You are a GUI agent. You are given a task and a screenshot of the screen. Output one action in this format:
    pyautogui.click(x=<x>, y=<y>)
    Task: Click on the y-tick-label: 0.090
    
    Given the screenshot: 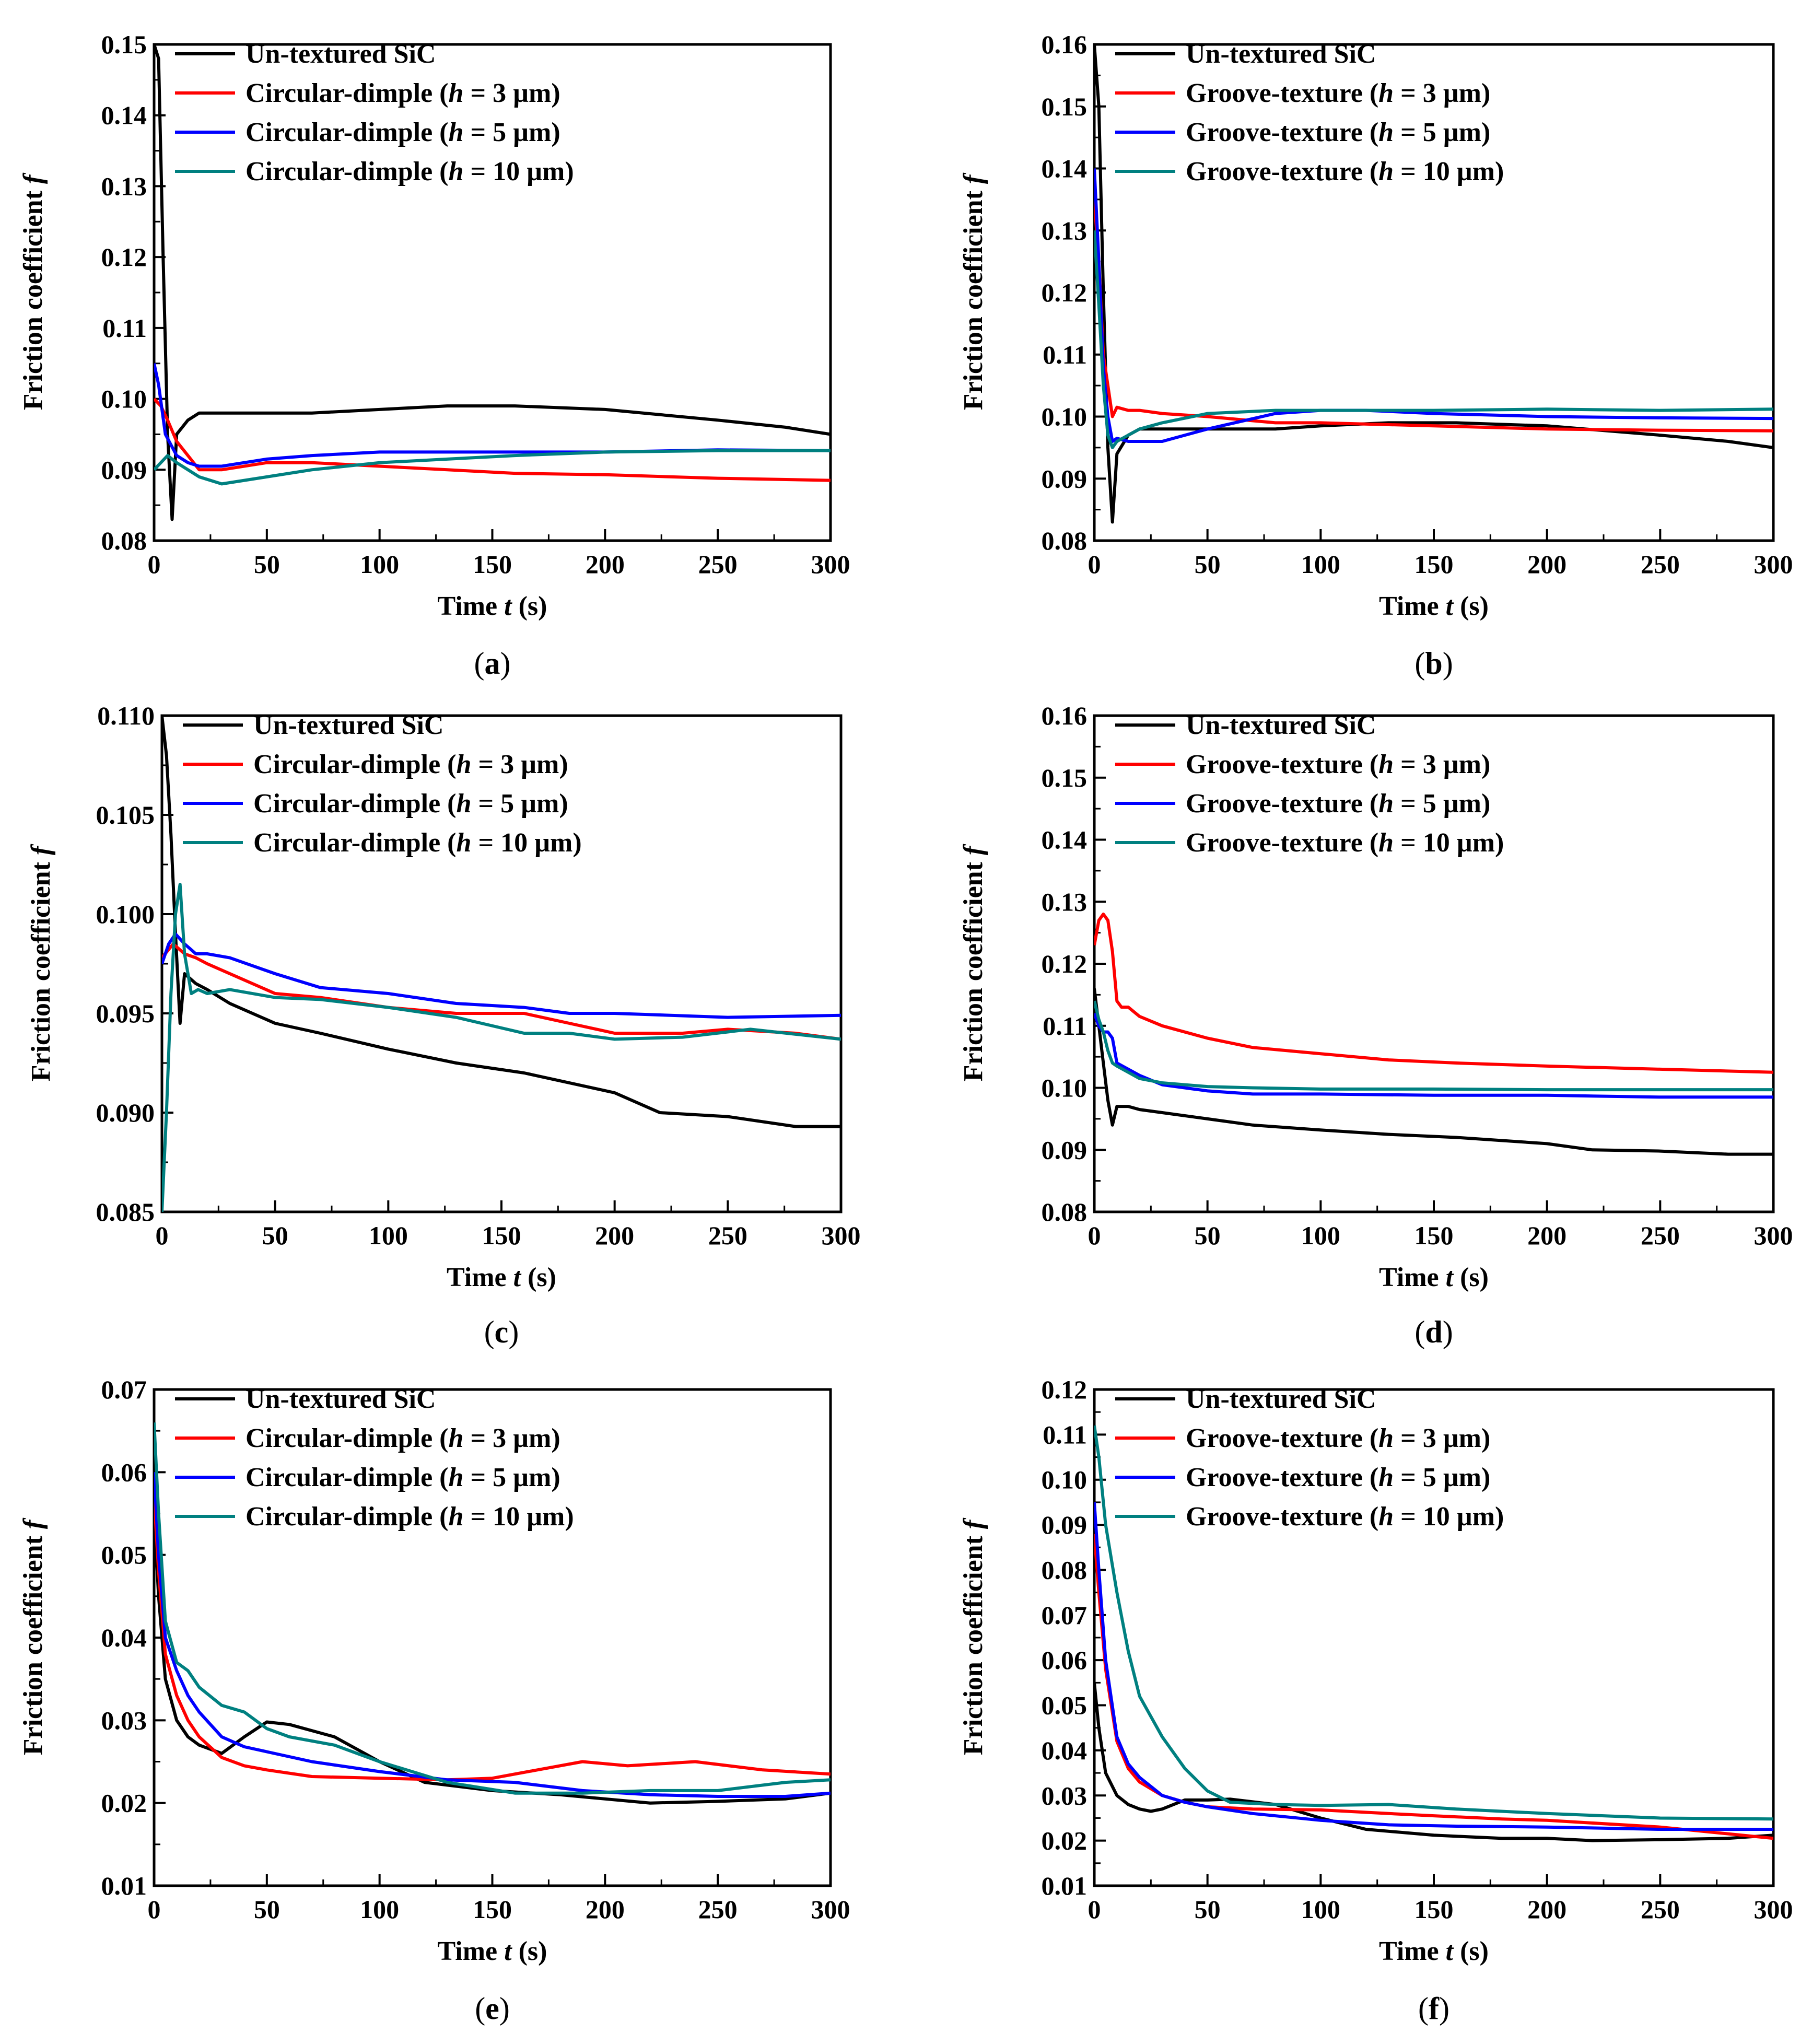 What is the action you would take?
    pyautogui.click(x=125, y=1112)
    